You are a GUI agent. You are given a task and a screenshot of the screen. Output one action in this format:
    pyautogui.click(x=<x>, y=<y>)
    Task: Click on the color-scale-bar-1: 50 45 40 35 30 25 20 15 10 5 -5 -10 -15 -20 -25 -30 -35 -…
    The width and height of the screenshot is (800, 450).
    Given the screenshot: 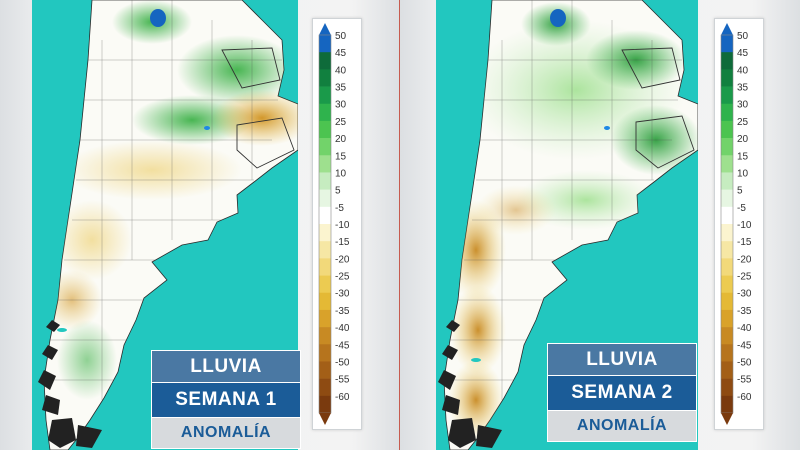 What is the action you would take?
    pyautogui.click(x=334, y=224)
    